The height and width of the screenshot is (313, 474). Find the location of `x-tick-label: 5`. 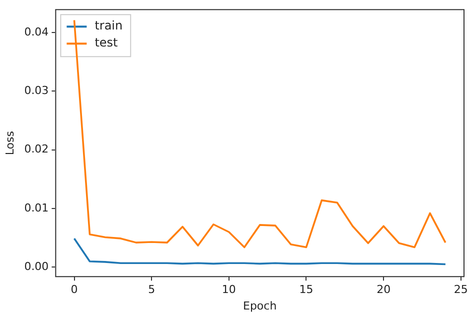

x-tick-label: 5 is located at coordinates (152, 289).